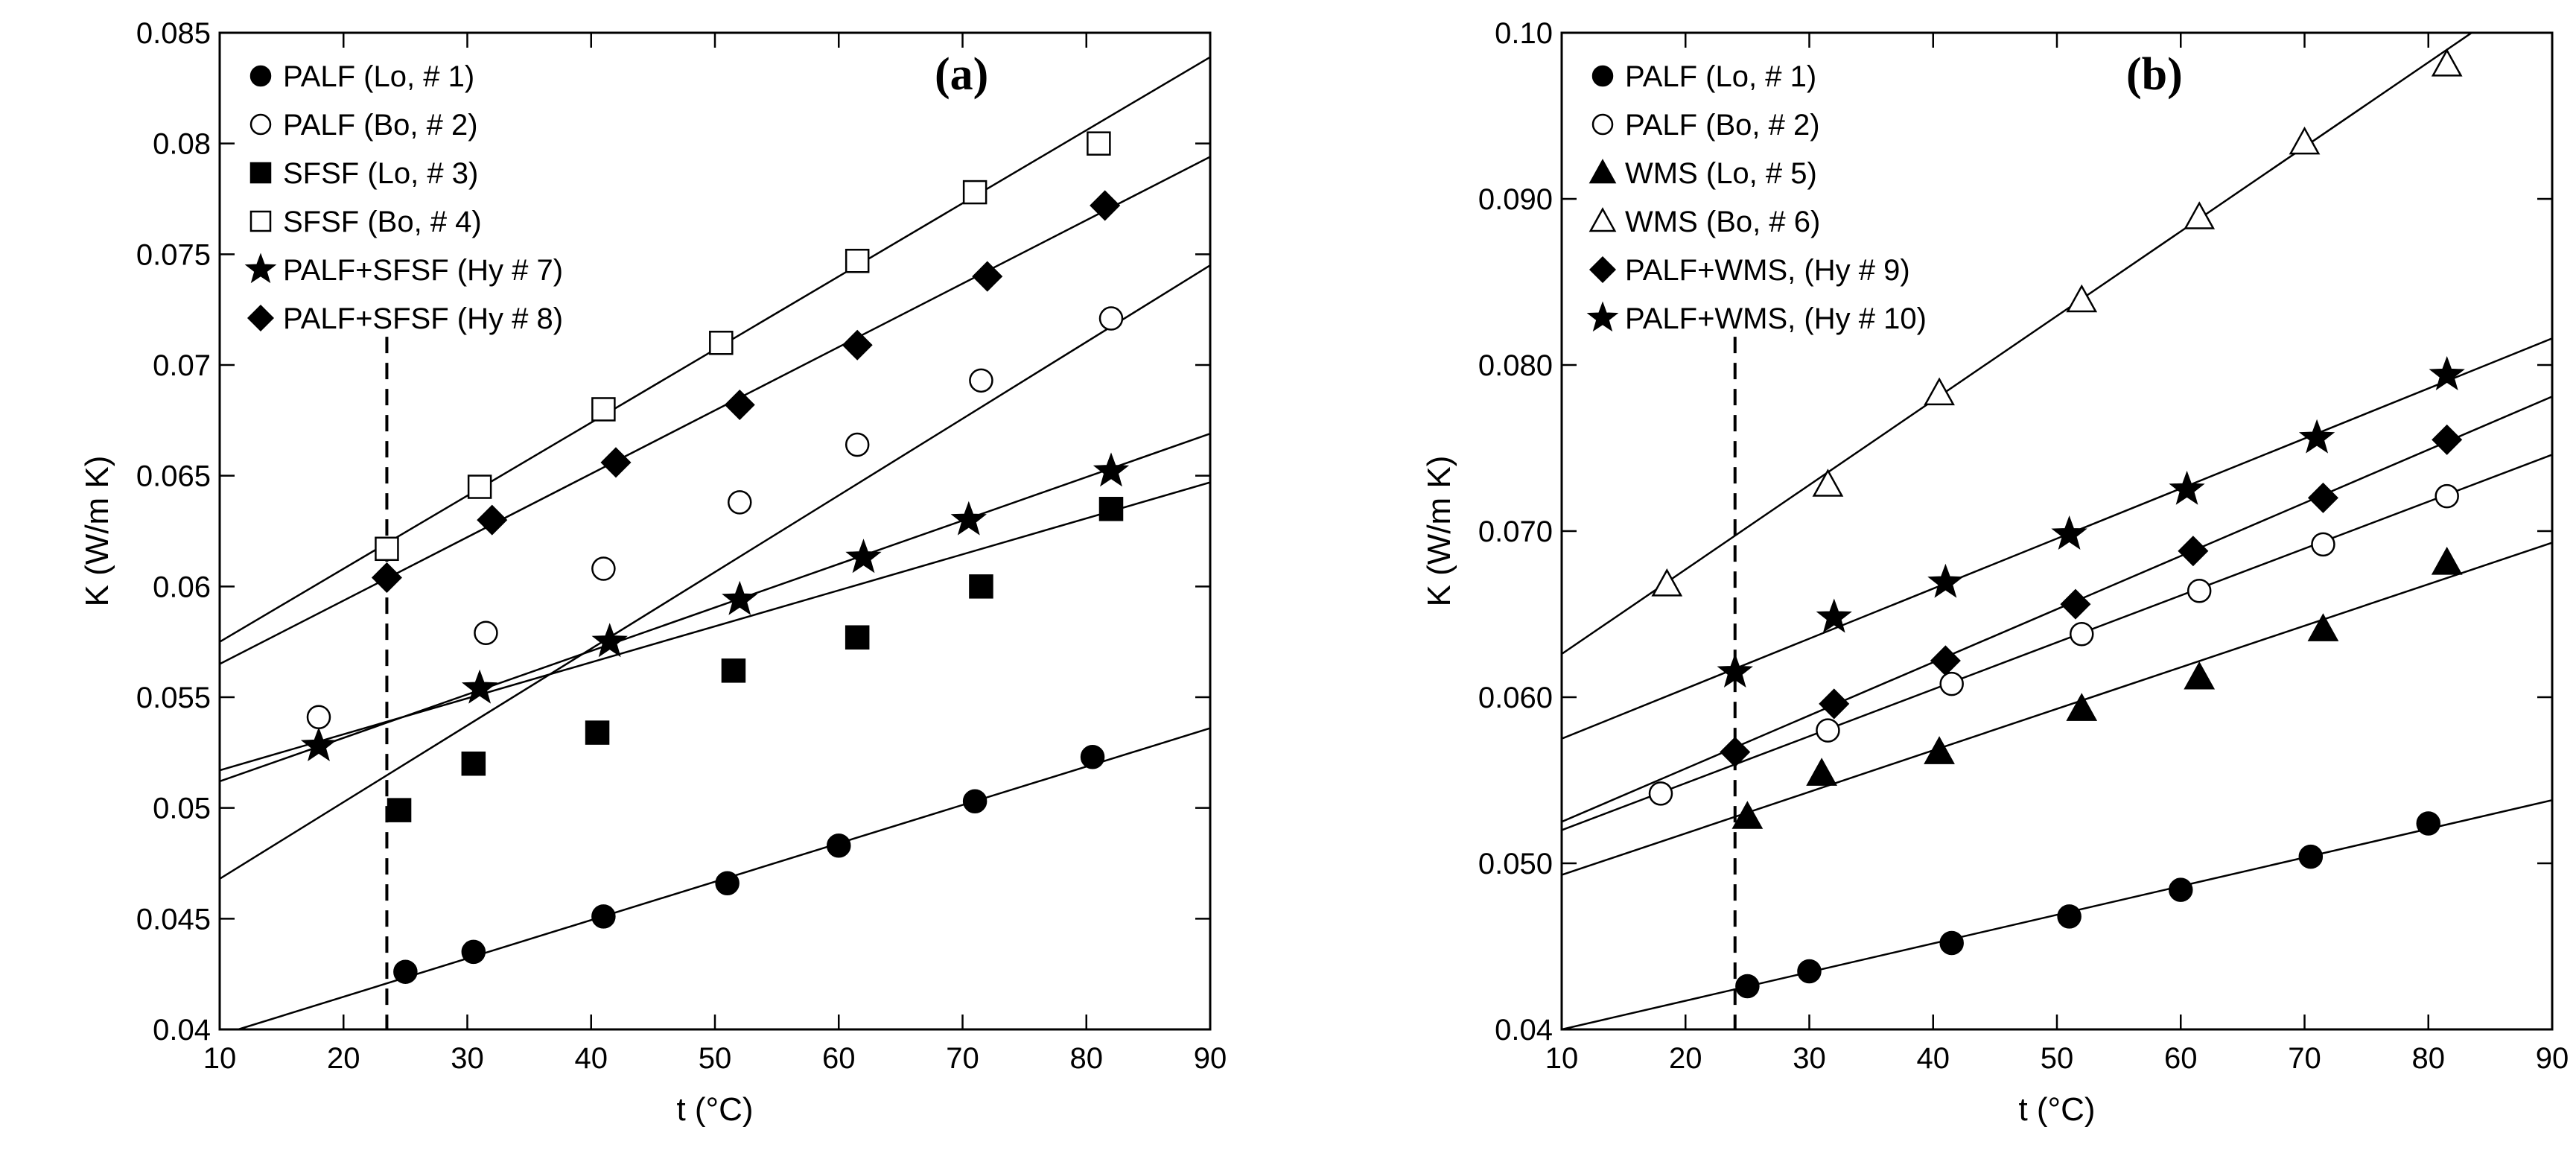 The height and width of the screenshot is (1162, 2576). What do you see at coordinates (182, 809) in the screenshot?
I see `y-tick-label: 0.05` at bounding box center [182, 809].